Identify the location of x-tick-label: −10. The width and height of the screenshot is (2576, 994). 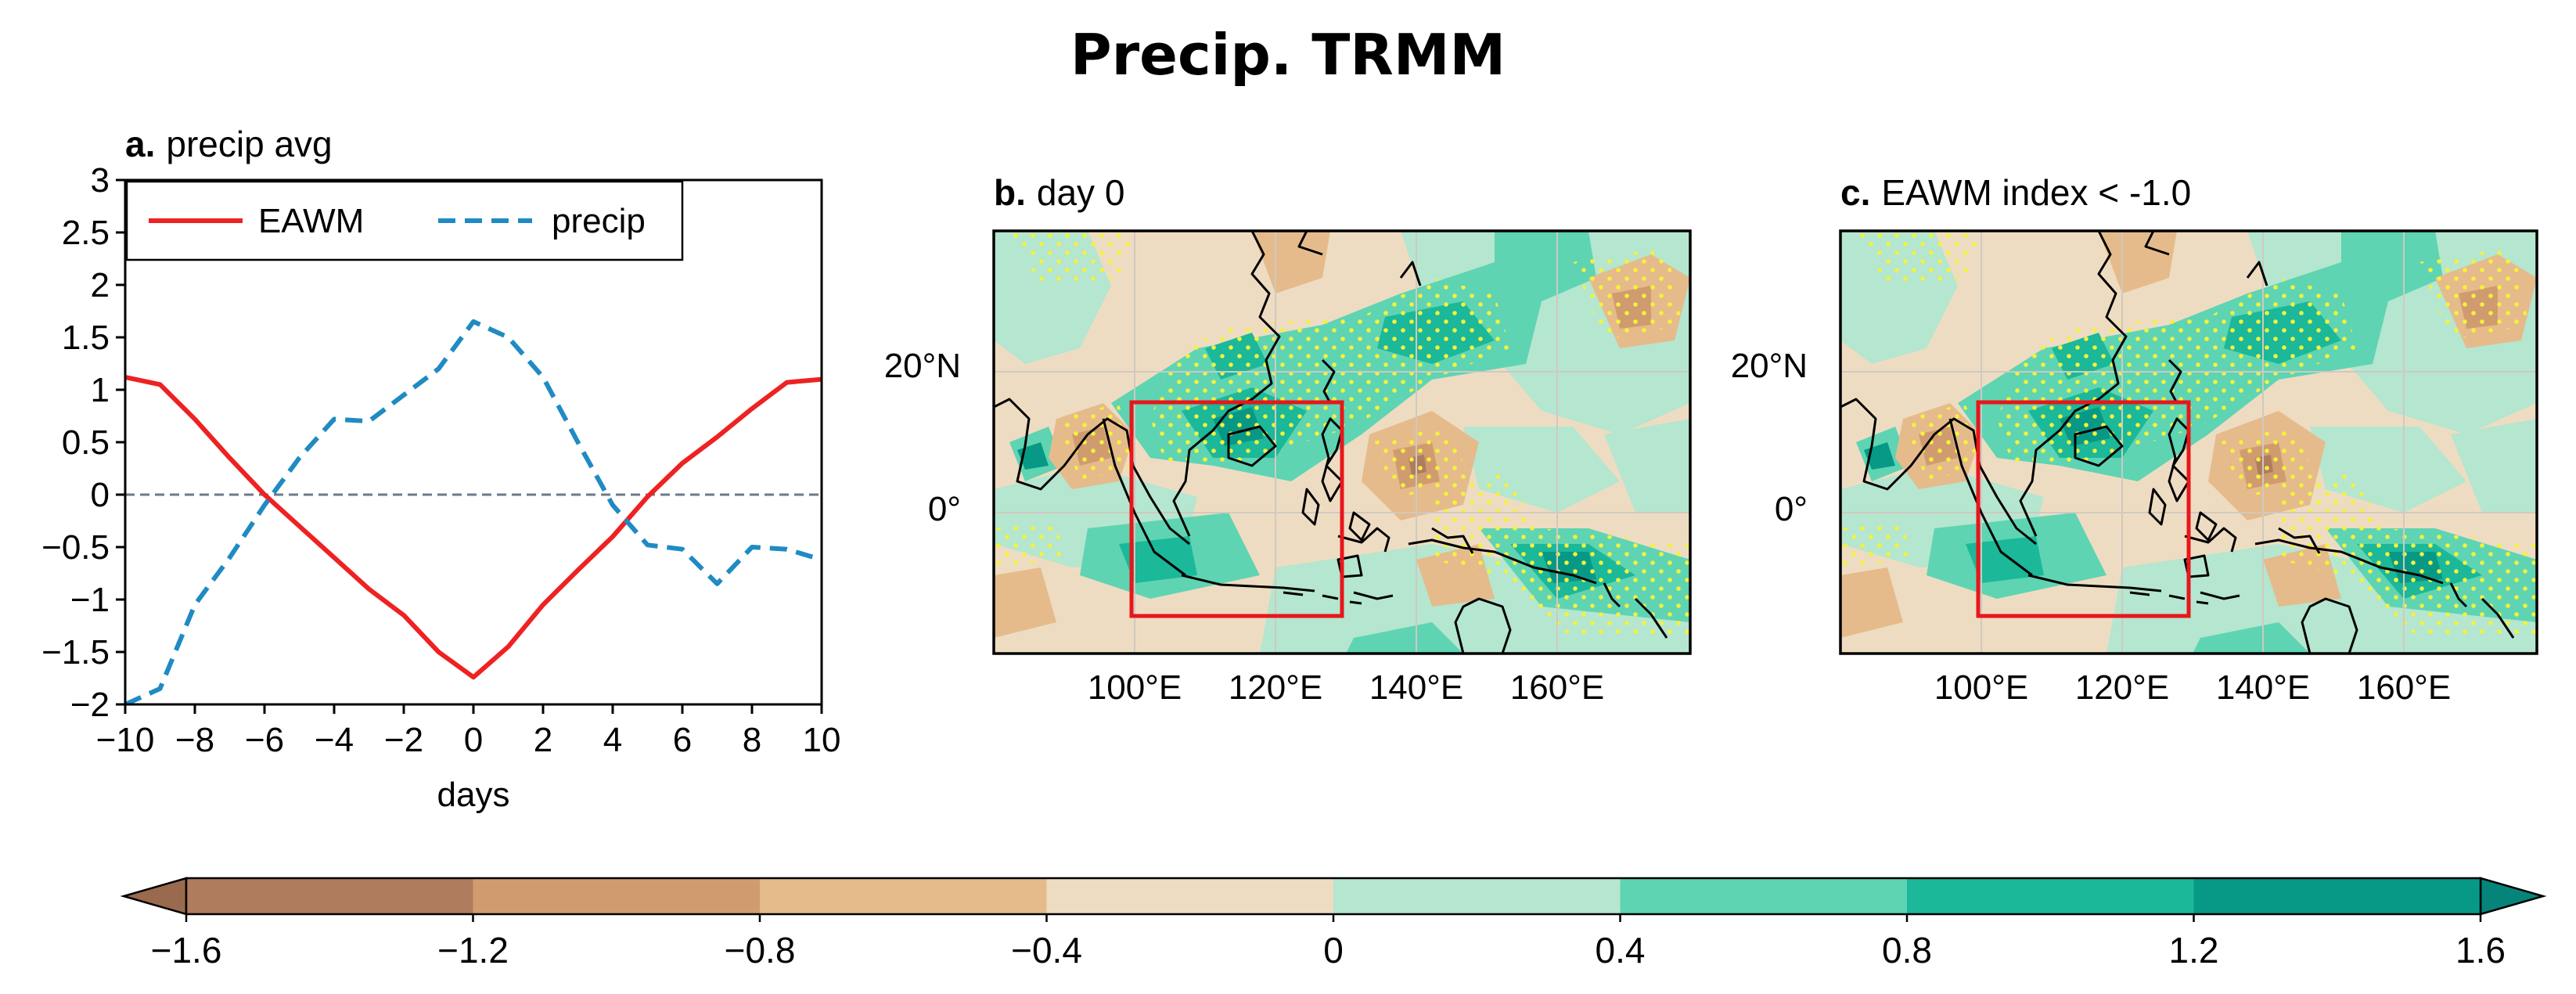
(126, 740).